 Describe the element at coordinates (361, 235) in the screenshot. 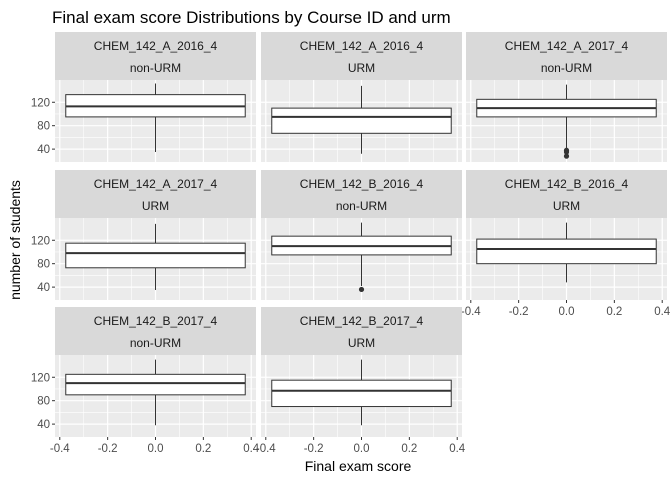

I see `facet-panel: CHEM_142_B_2016_4 non-URM` at that location.